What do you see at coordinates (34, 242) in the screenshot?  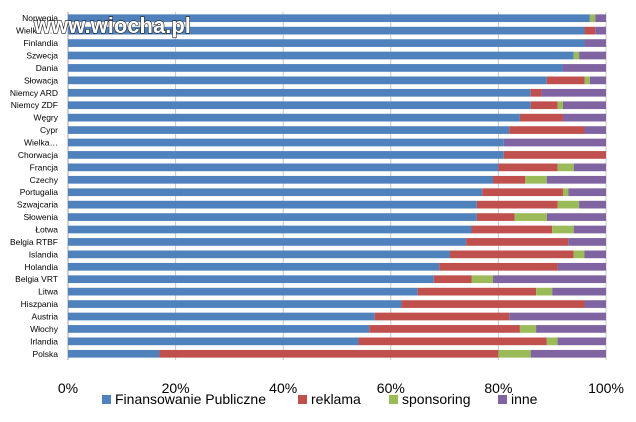 I see `category-label: Belgia RTBF` at bounding box center [34, 242].